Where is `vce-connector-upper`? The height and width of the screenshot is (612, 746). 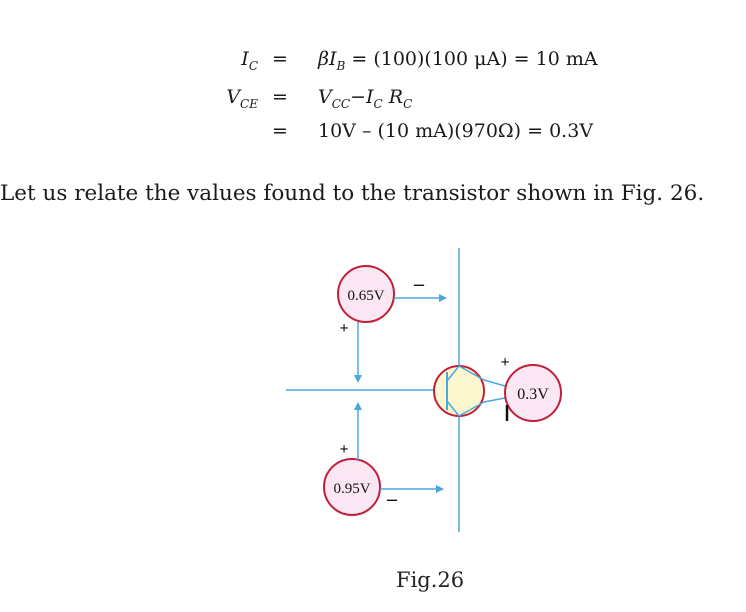 vce-connector-upper is located at coordinates (494, 383).